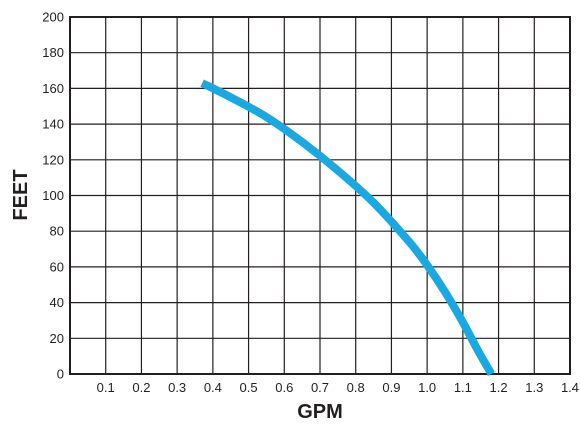  What do you see at coordinates (21, 194) in the screenshot?
I see `y-axis-title: FEET` at bounding box center [21, 194].